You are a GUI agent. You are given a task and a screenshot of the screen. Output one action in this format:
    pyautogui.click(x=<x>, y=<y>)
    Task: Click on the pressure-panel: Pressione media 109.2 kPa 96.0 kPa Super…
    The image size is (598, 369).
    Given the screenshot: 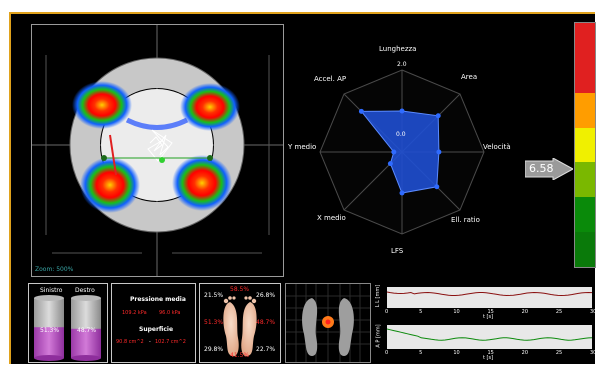 What is the action you would take?
    pyautogui.click(x=153, y=323)
    